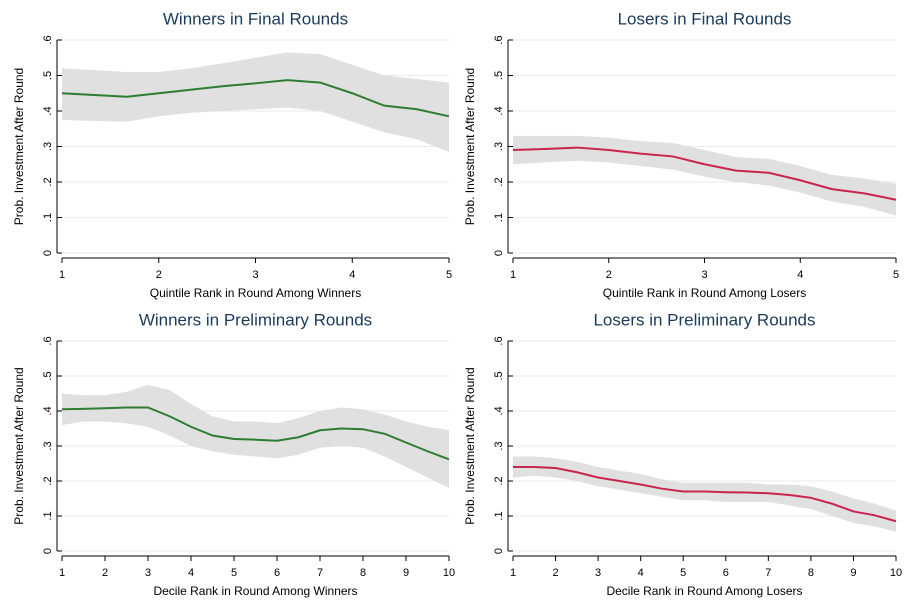  What do you see at coordinates (705, 18) in the screenshot?
I see `chart-title: Losers in Final Rounds` at bounding box center [705, 18].